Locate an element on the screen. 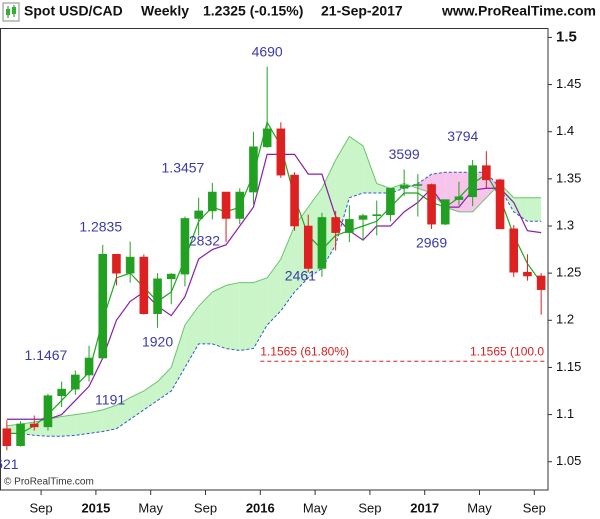 The height and width of the screenshot is (519, 600). header-symbol: Spot USD/CAD is located at coordinates (73, 11).